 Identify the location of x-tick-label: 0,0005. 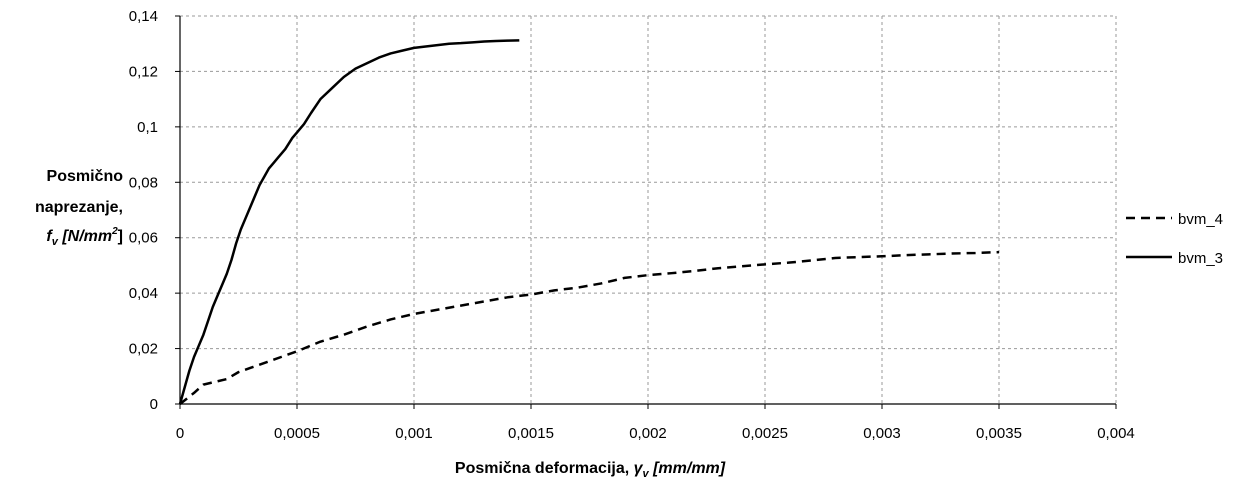
(297, 433).